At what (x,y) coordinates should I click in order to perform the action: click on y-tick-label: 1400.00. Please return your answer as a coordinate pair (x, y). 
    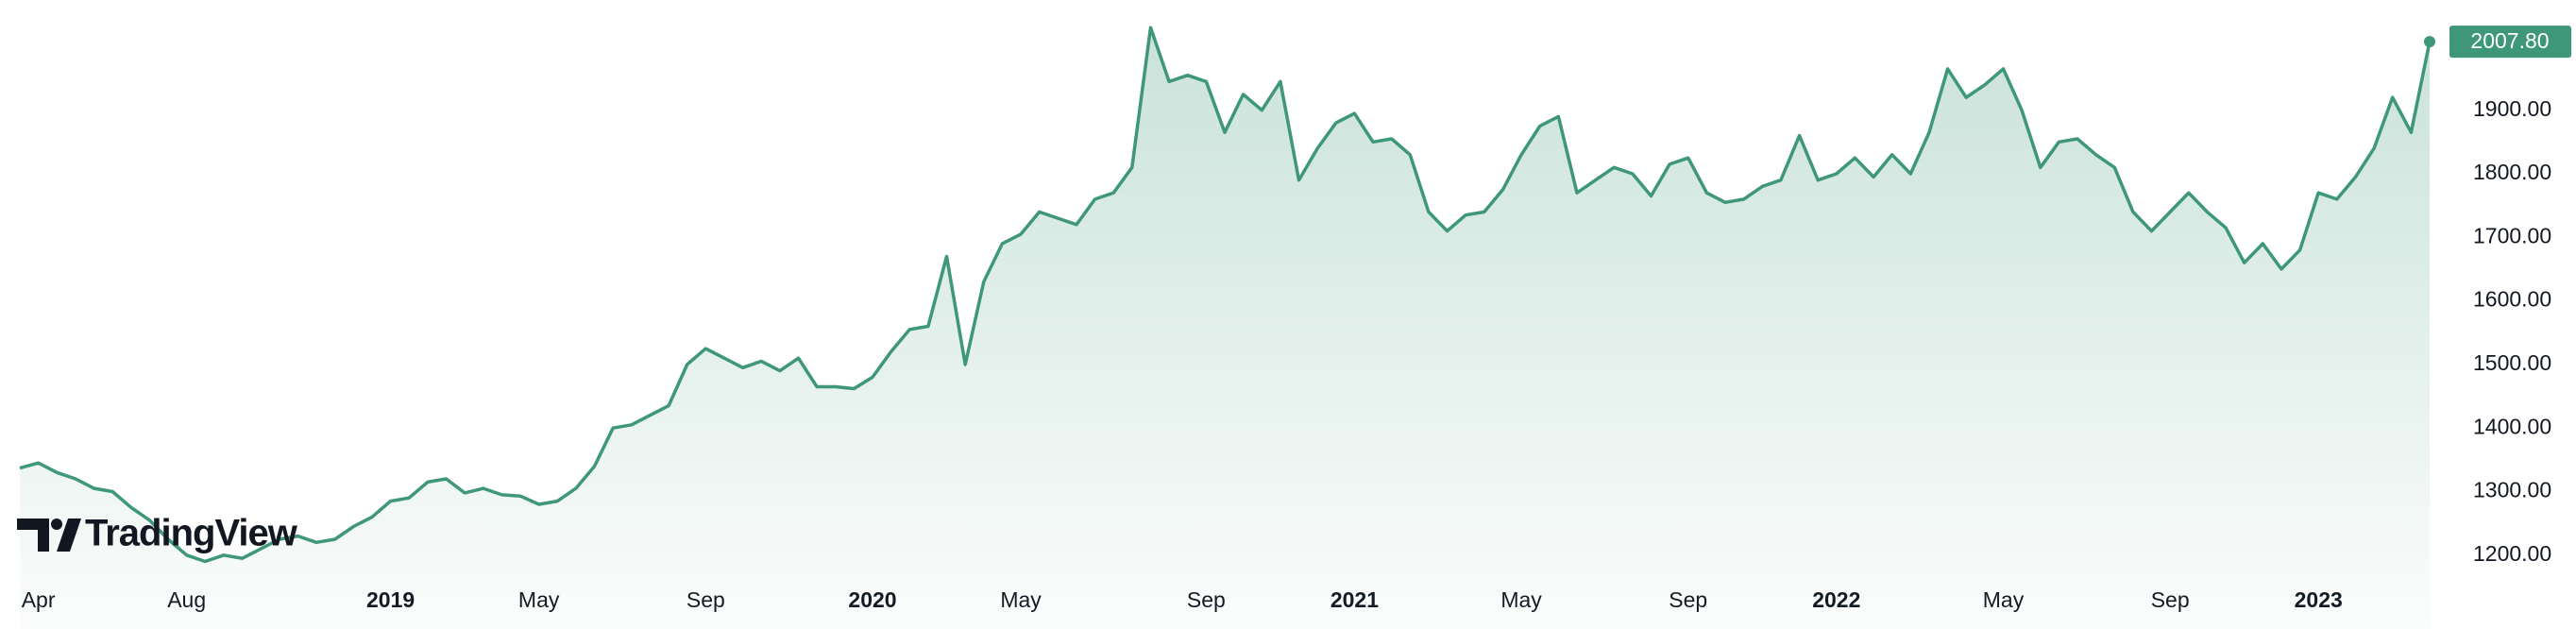
    Looking at the image, I should click on (2512, 426).